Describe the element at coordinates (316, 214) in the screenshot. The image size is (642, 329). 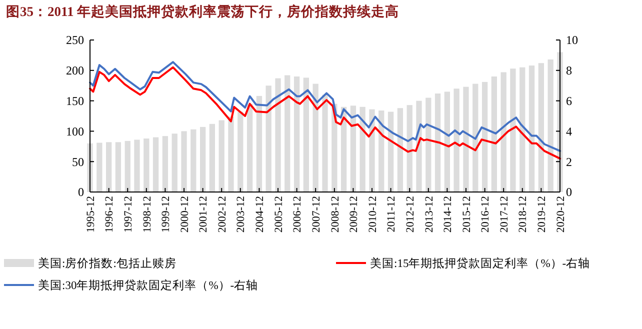
I see `x-tick-label: 2007-12` at that location.